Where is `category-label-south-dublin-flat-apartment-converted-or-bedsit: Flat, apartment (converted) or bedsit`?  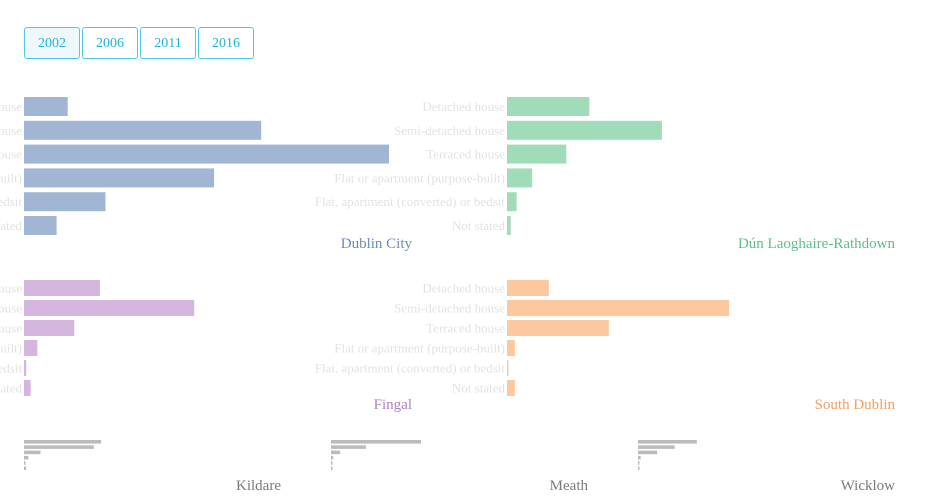
category-label-south-dublin-flat-apartment-converted-or-bedsit: Flat, apartment (converted) or bedsit is located at coordinates (410, 368).